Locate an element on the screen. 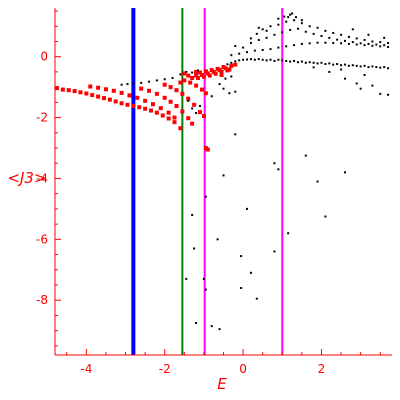 This screenshot has height=400, width=400. x-tick-label-4: 2 is located at coordinates (322, 369).